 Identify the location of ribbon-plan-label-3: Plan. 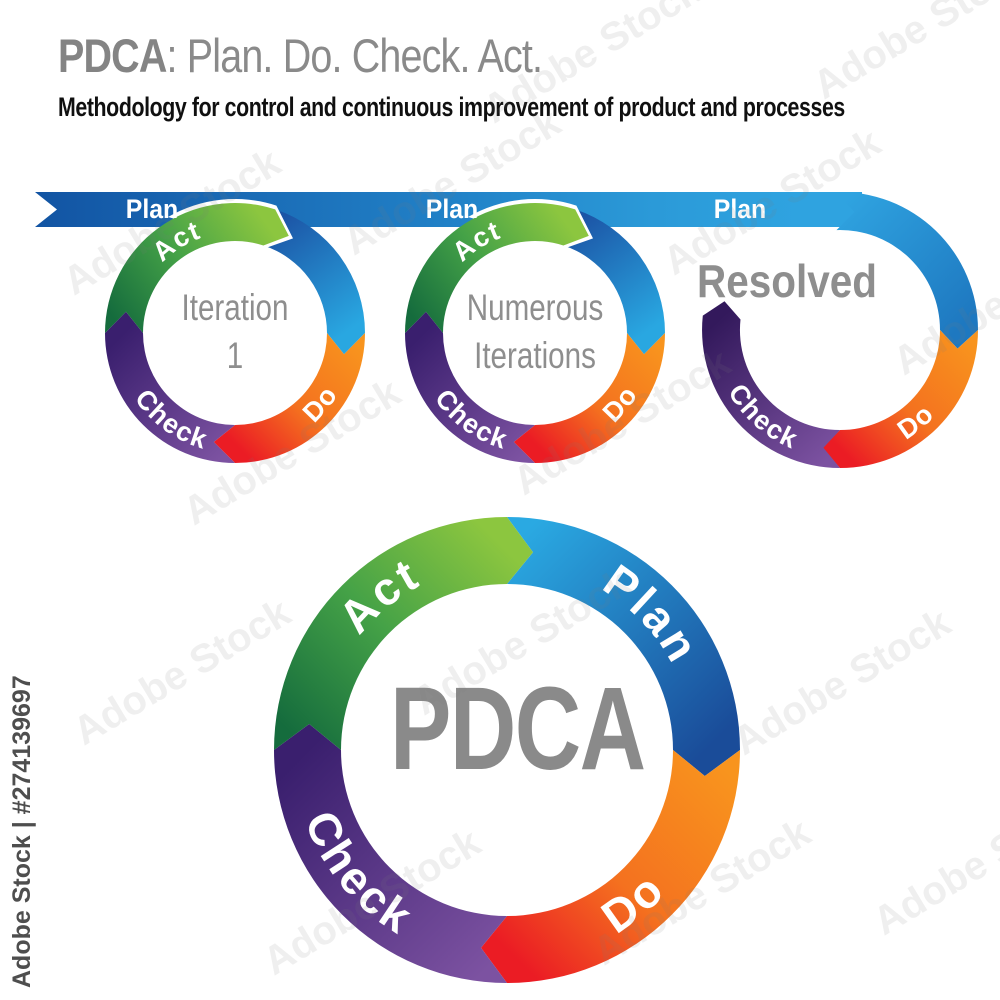
(740, 209).